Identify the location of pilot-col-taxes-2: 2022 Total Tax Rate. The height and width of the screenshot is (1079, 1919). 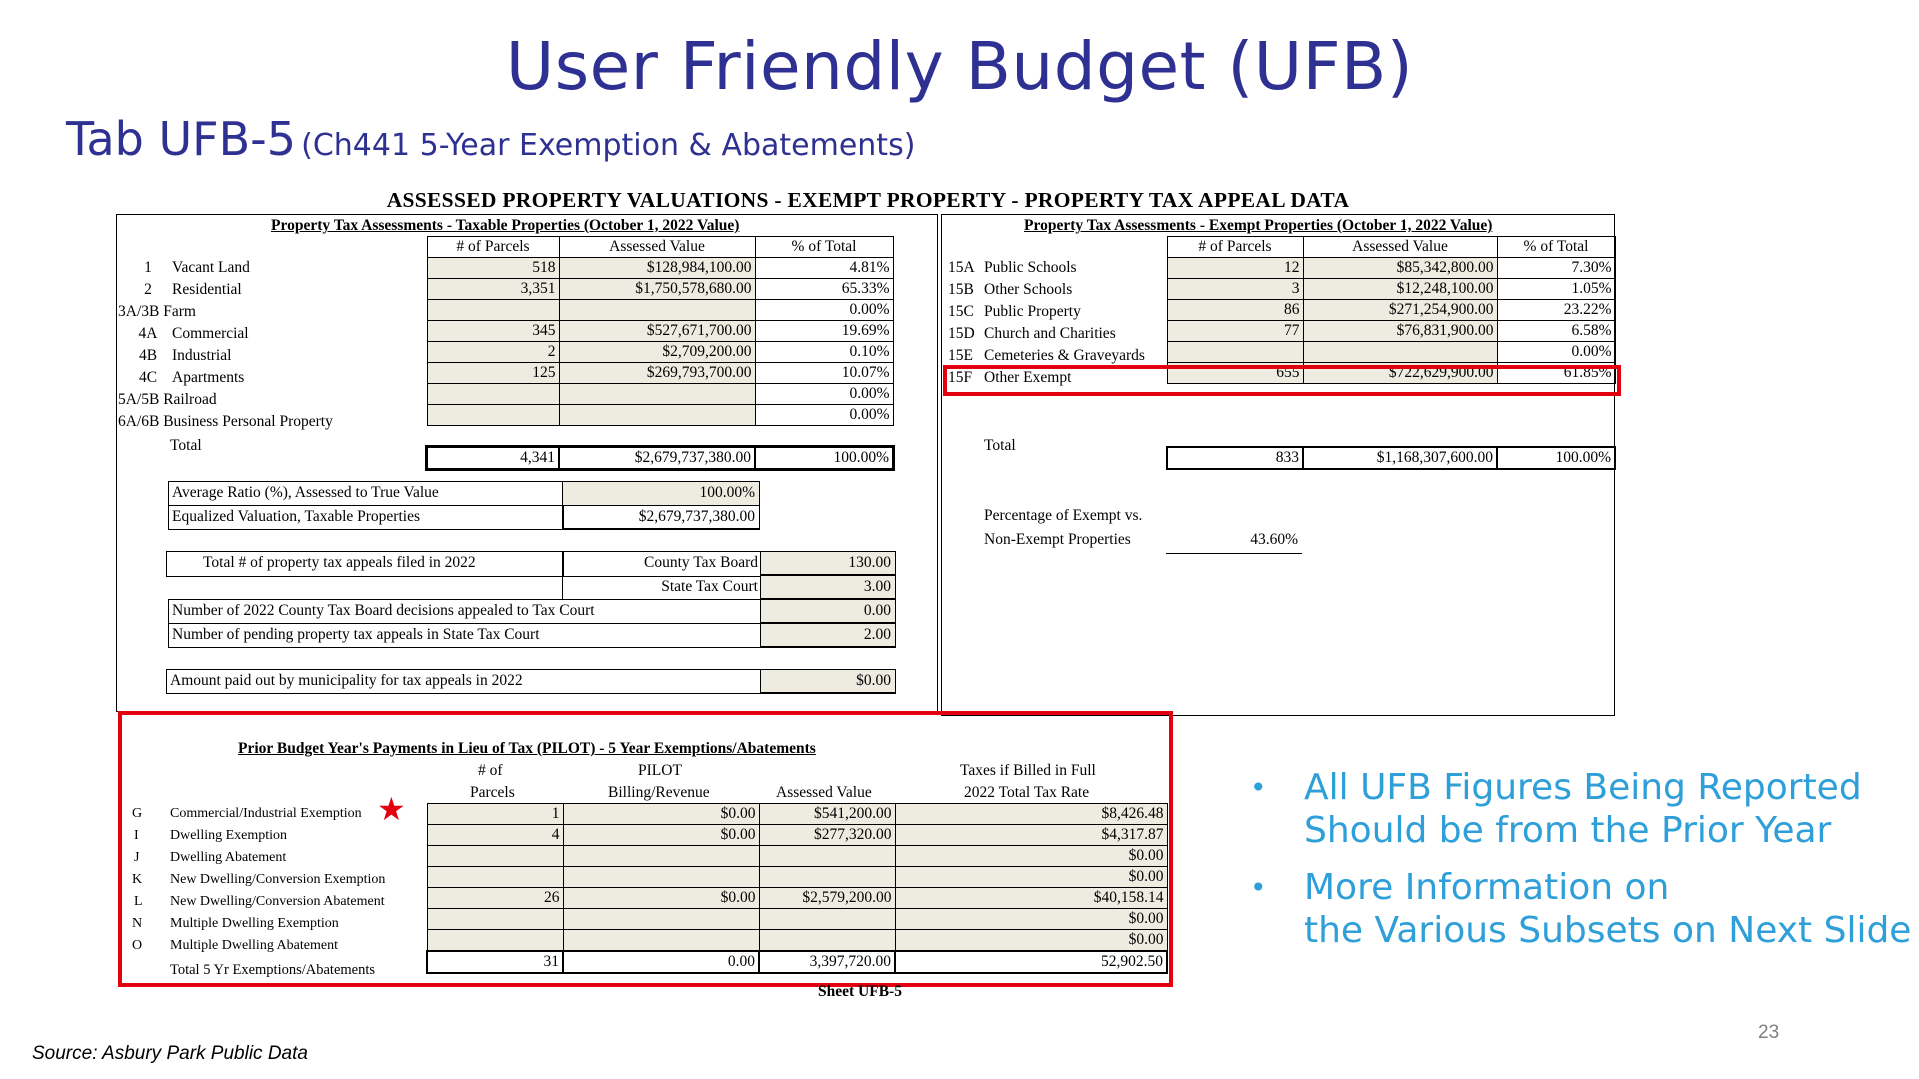
(1027, 792).